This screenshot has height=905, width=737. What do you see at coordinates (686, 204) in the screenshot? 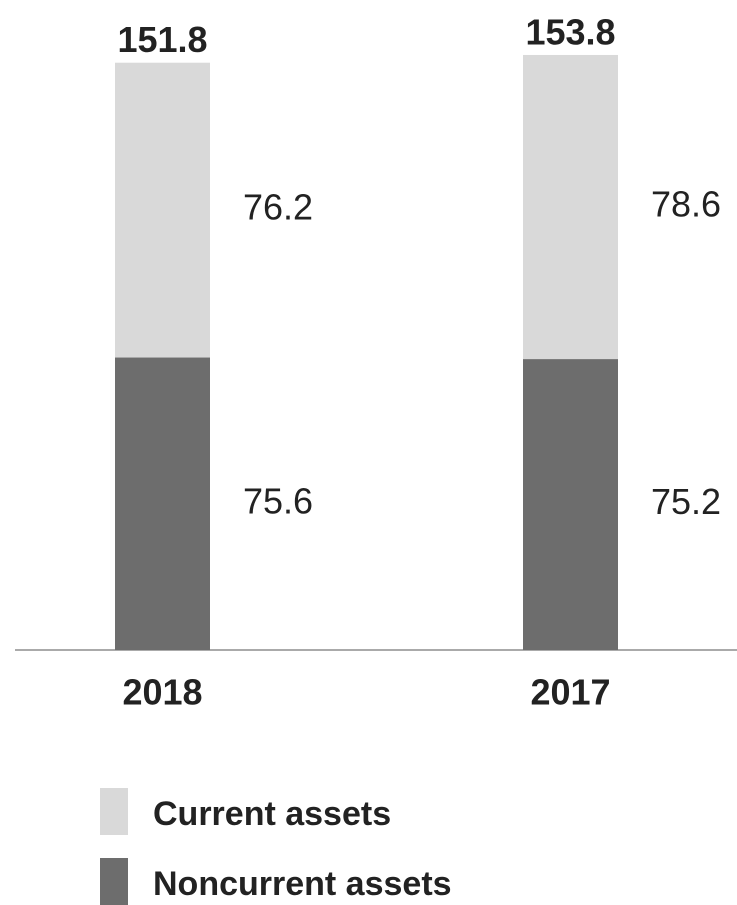
I see `segment-label: 78.6` at bounding box center [686, 204].